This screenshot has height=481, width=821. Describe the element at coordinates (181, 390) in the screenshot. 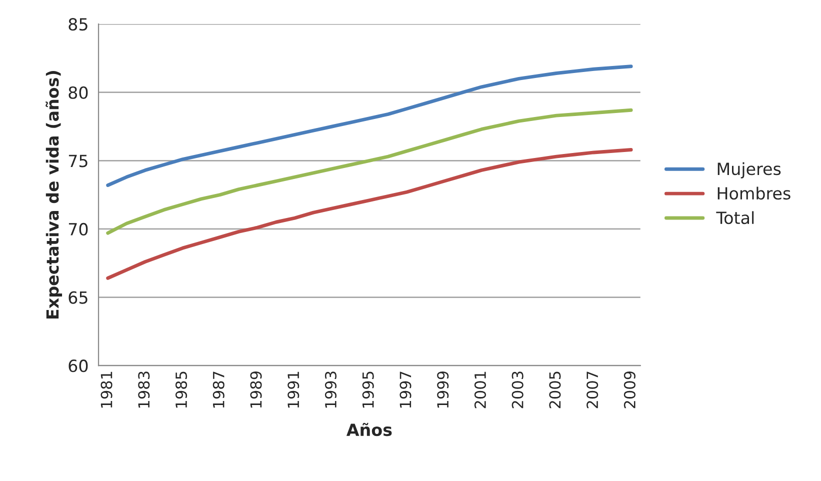

I see `x-tick-label: 1985` at that location.